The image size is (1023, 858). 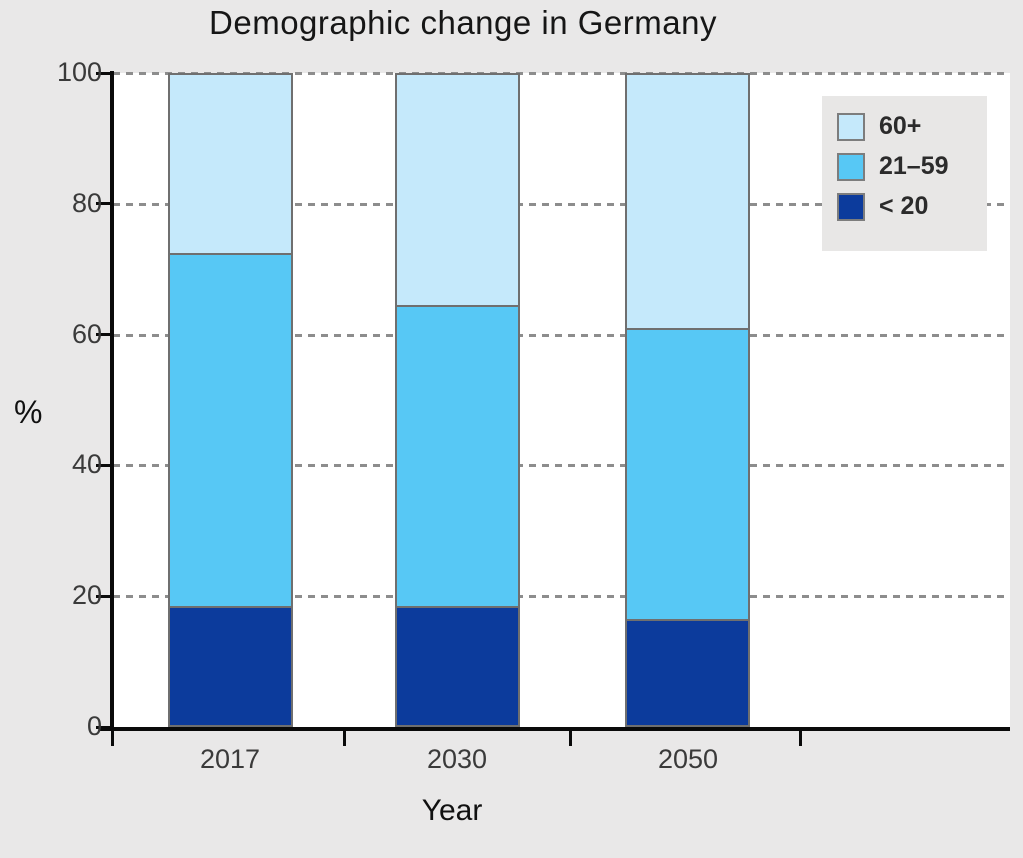 I want to click on x-axis-line, so click(x=555, y=729).